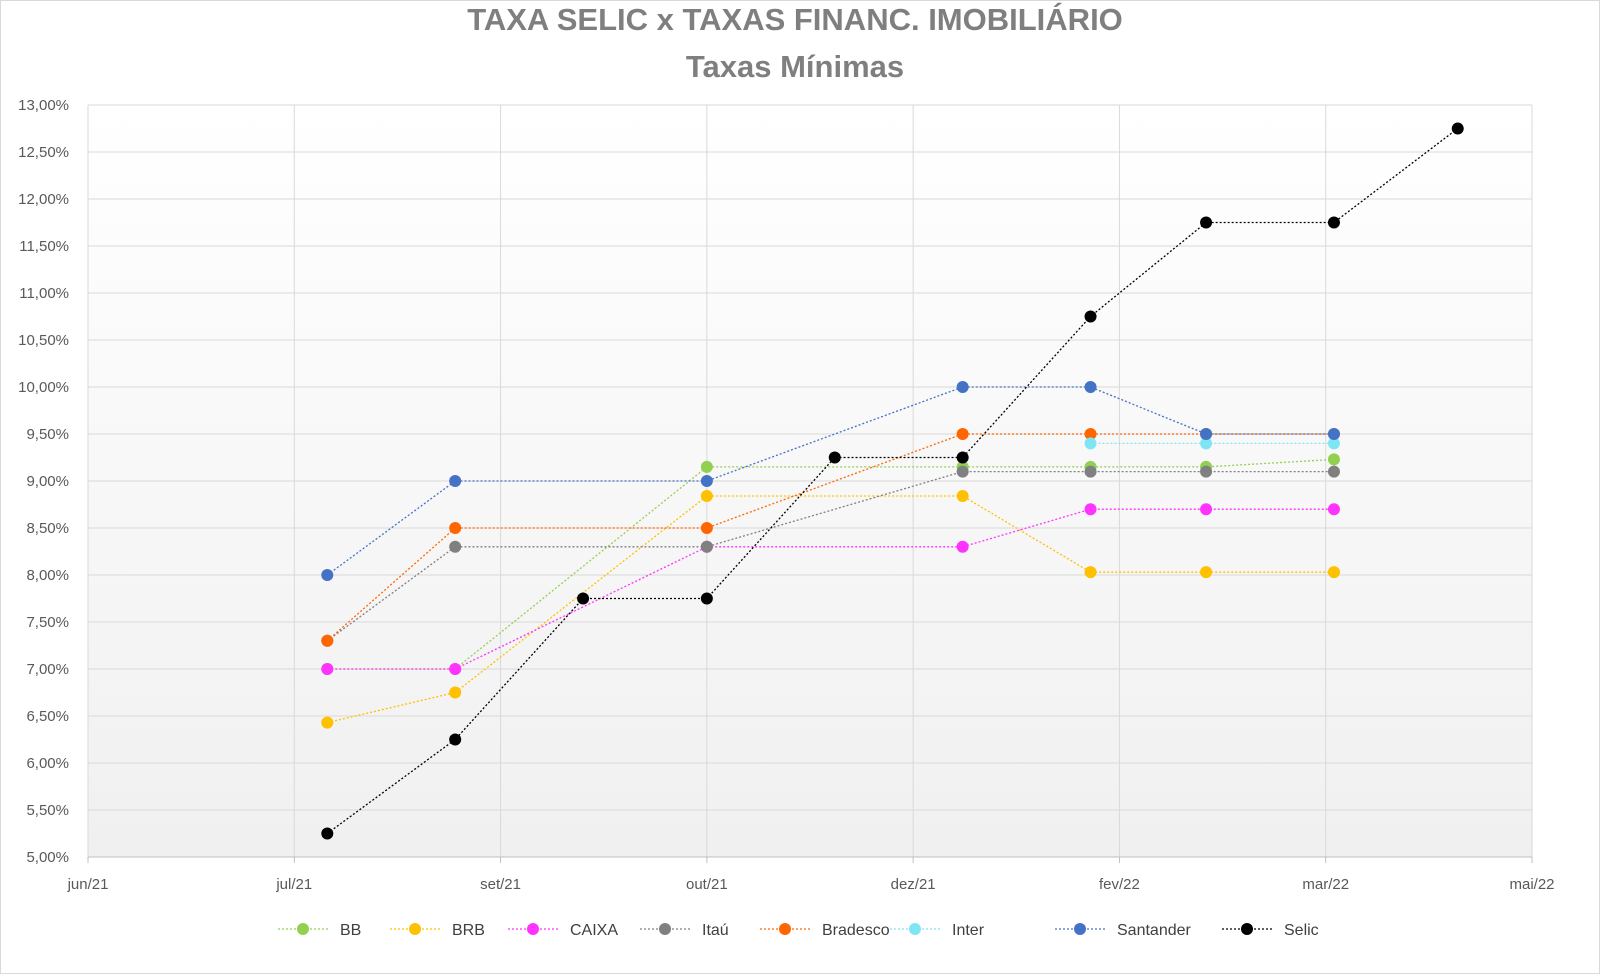 The width and height of the screenshot is (1600, 974). I want to click on chart-title: TAXA SELIC x TAXAS FINANC. IMOBILIÁRIO, so click(795, 19).